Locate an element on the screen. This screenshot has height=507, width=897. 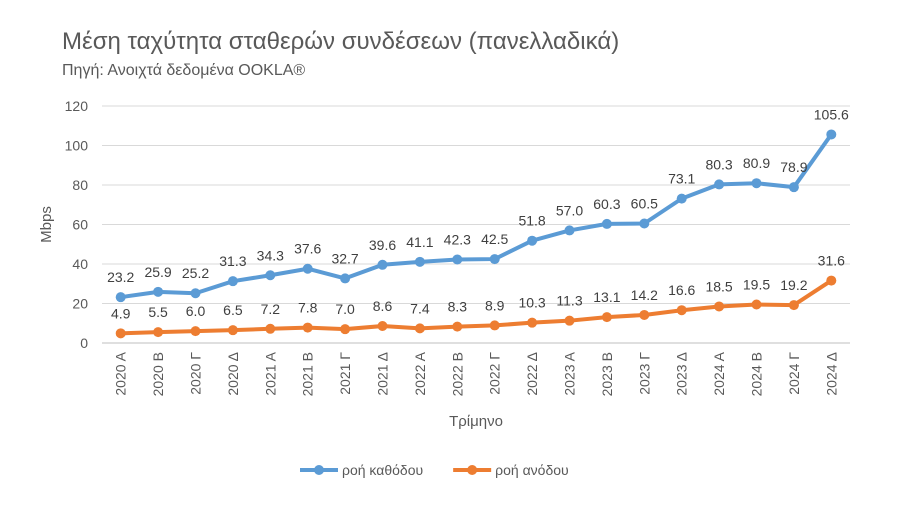
data-label: 10.3 is located at coordinates (531, 303).